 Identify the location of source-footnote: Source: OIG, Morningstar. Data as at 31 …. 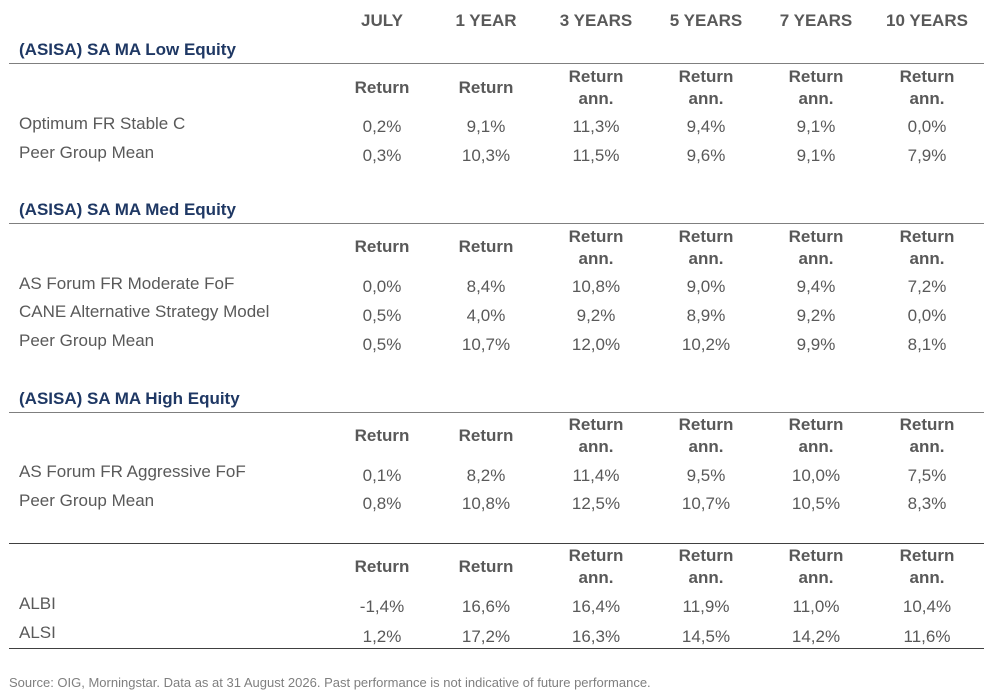
(330, 682).